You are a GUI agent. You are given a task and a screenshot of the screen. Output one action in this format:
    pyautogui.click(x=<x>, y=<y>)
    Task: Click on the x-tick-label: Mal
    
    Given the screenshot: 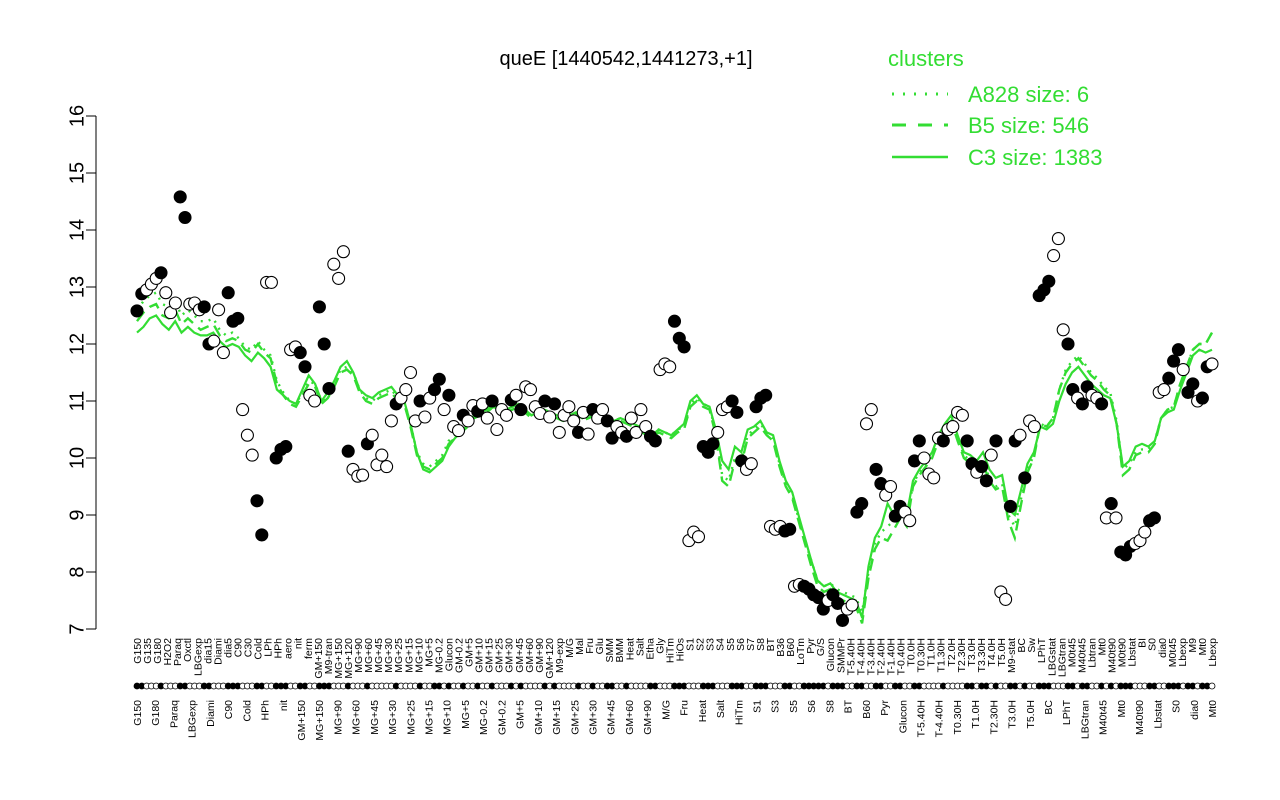 What is the action you would take?
    pyautogui.click(x=580, y=646)
    